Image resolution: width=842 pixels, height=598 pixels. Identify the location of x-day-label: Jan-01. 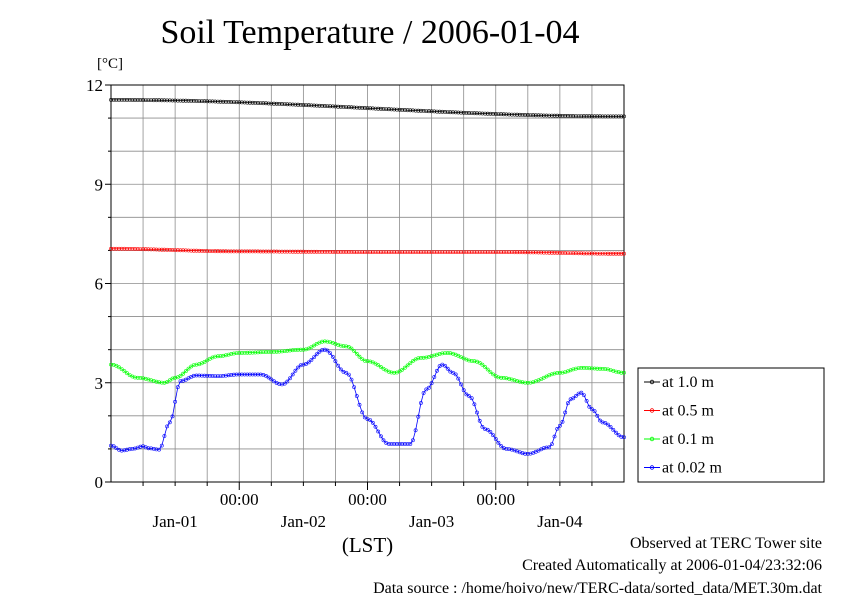
(174, 521).